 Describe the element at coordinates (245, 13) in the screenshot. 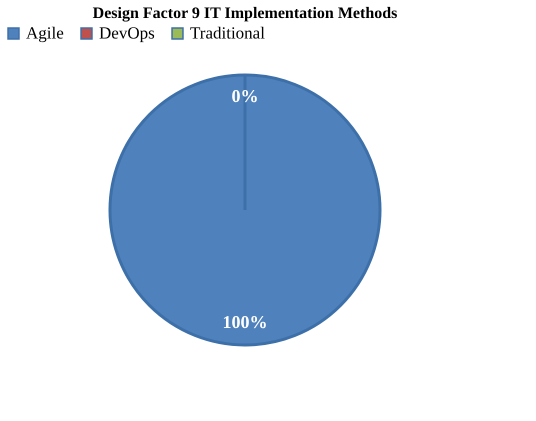

I see `chart-title: Design Factor 9 IT Implementation Methods` at that location.